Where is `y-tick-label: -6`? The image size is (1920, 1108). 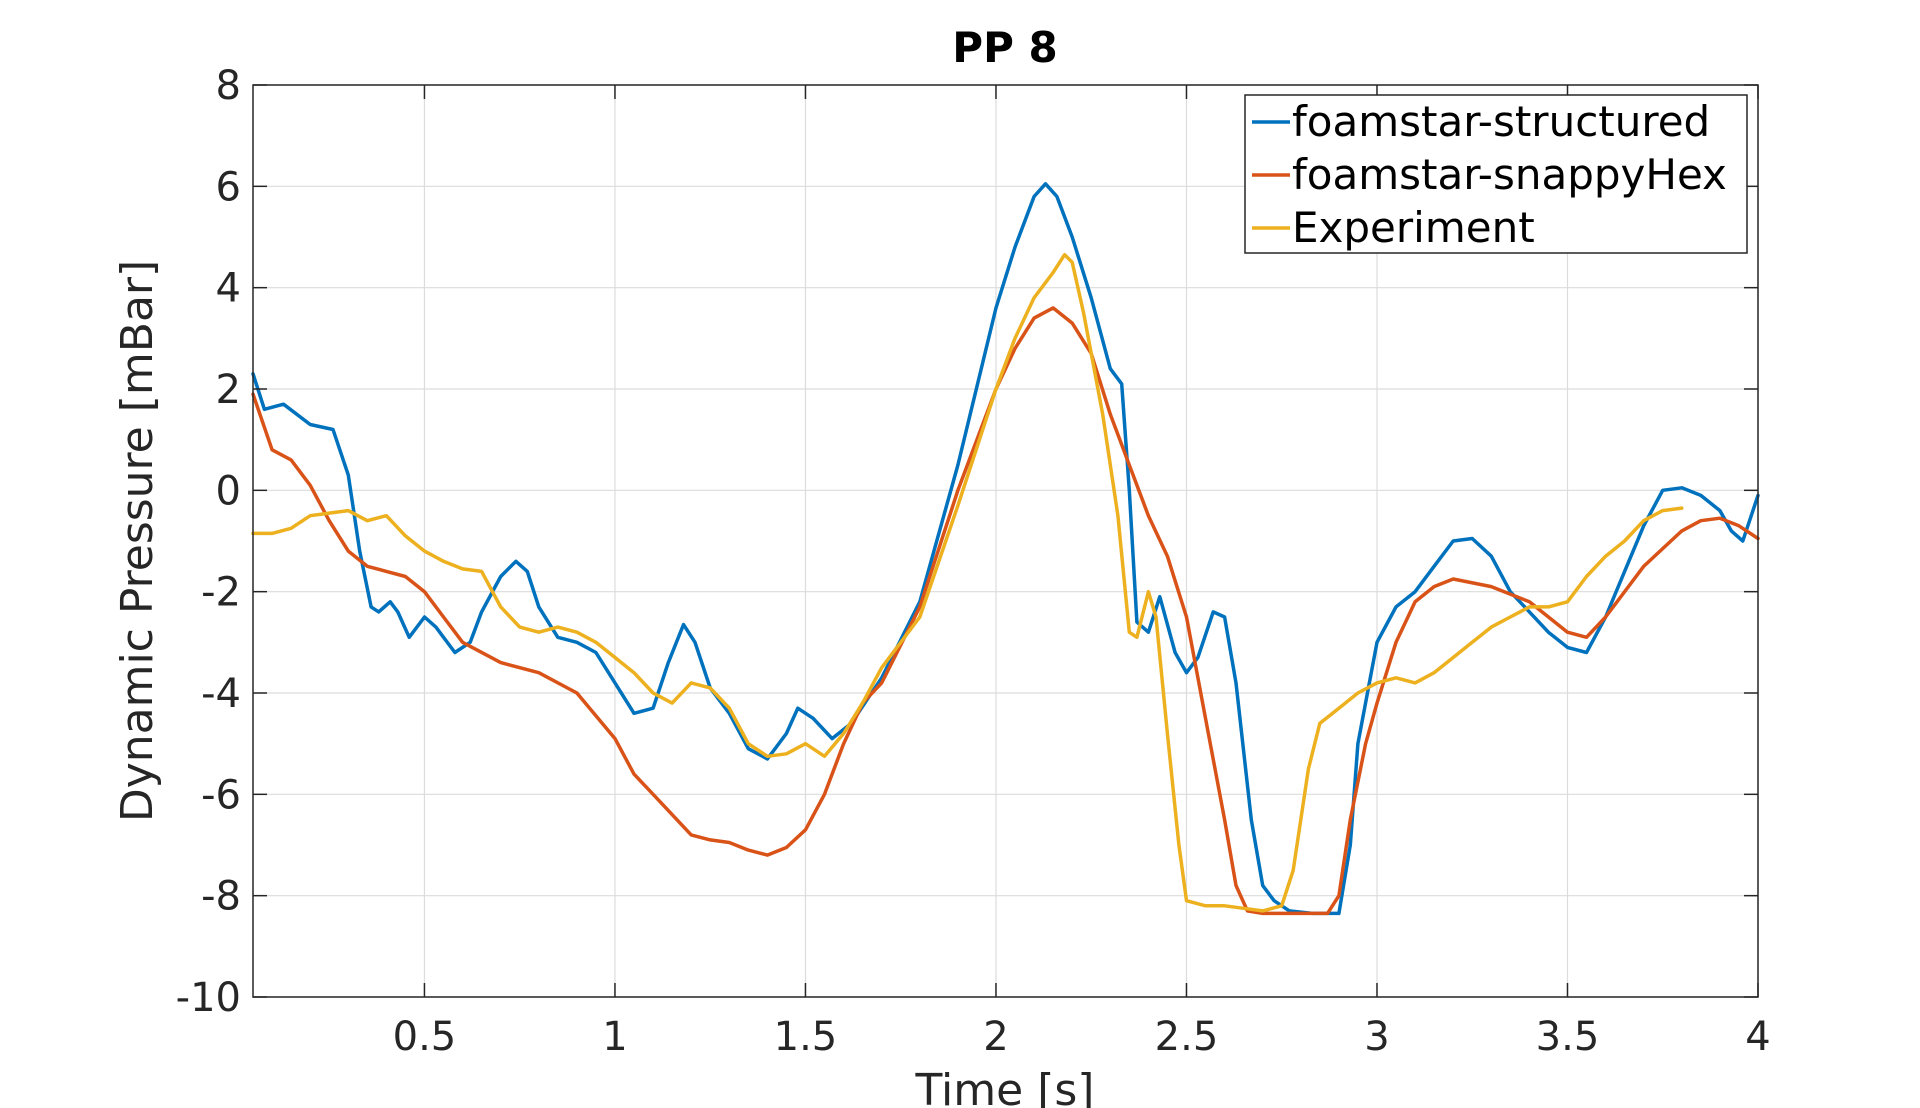
y-tick-label: -6 is located at coordinates (221, 795).